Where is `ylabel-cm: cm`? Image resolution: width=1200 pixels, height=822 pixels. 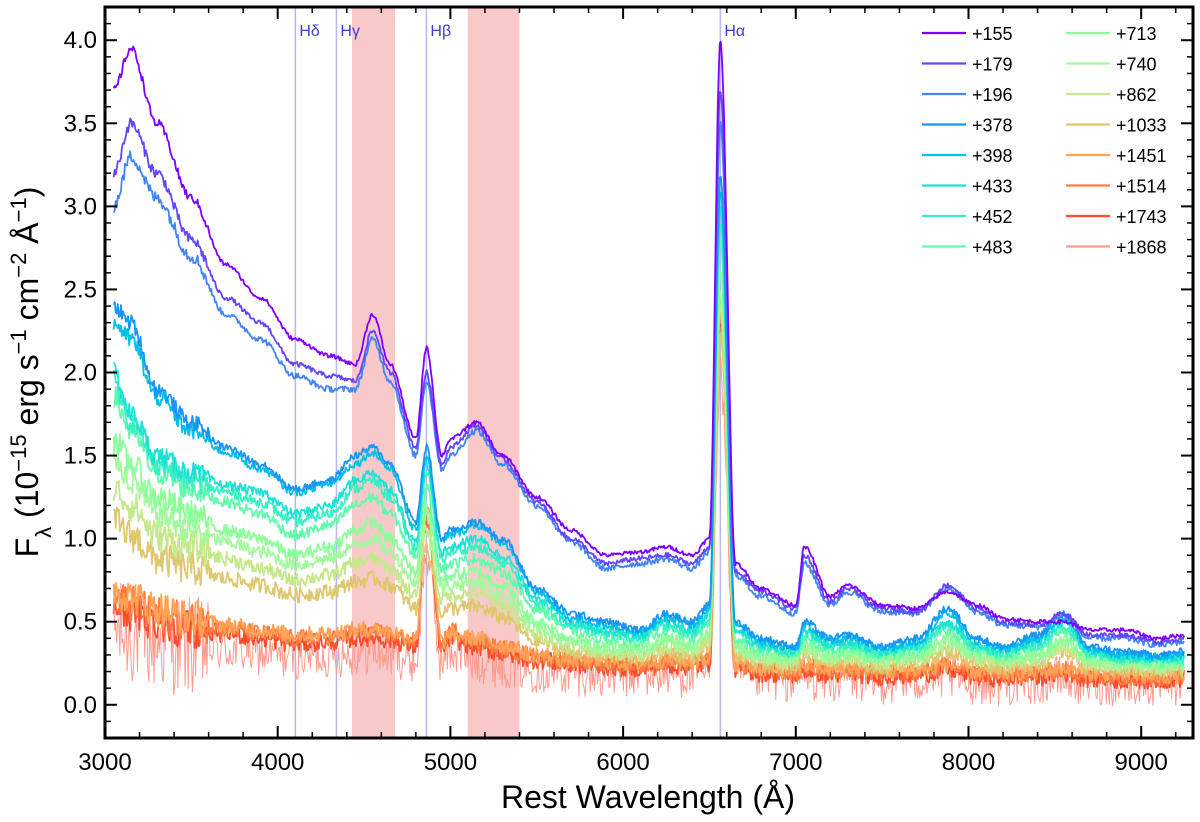
ylabel-cm: cm is located at coordinates (27, 304).